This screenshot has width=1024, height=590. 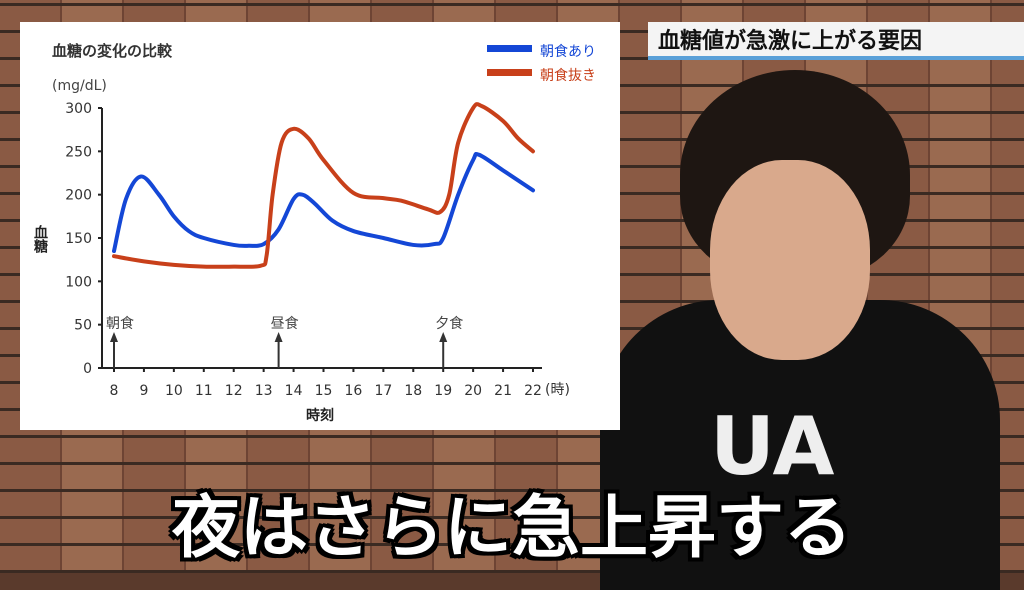 What do you see at coordinates (234, 391) in the screenshot?
I see `x-tick-label: 12` at bounding box center [234, 391].